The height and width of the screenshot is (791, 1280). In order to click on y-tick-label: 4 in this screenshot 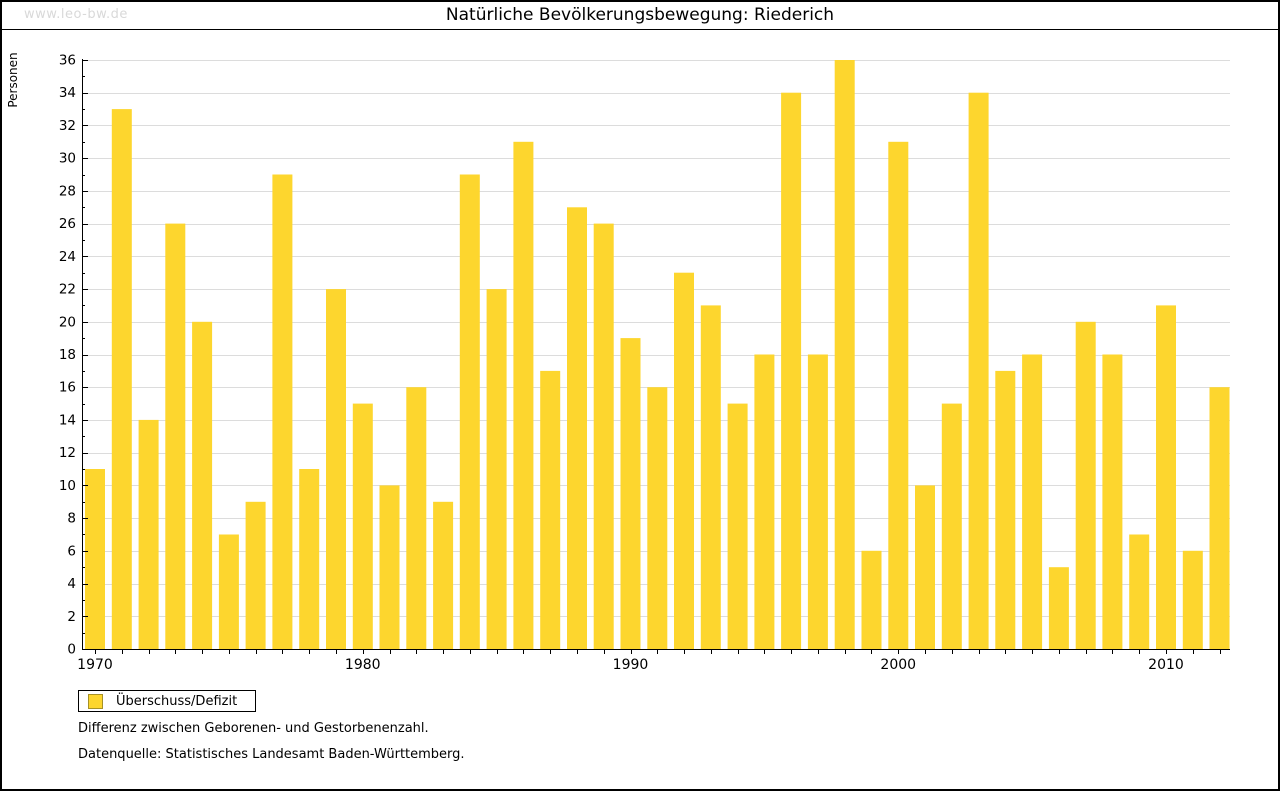, I will do `click(71, 584)`.